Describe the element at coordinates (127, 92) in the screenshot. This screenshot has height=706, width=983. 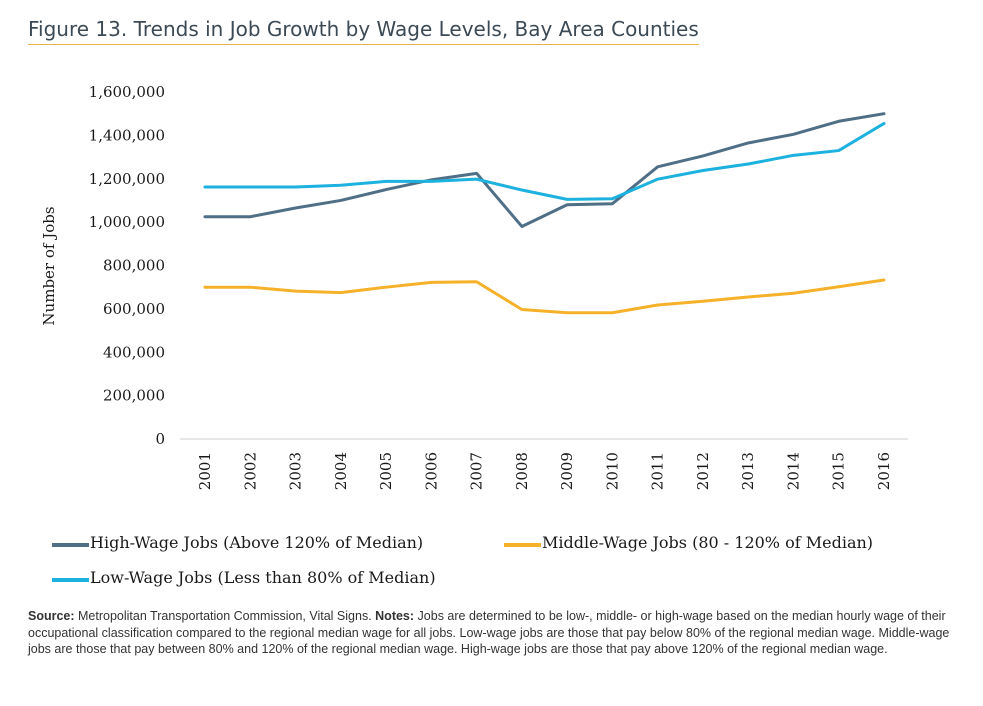
I see `y-tick-label: 1,600,000` at that location.